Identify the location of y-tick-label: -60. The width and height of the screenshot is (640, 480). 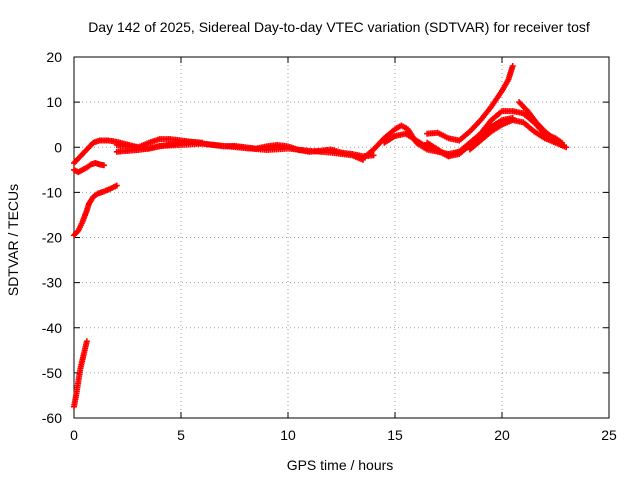
(52, 418).